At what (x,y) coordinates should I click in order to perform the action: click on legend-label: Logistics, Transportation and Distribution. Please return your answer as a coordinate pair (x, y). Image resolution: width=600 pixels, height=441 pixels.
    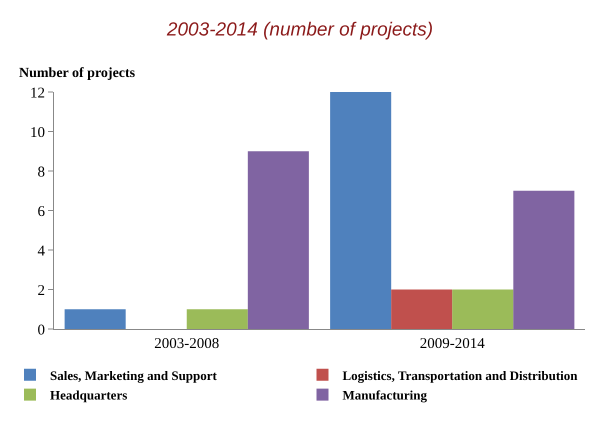
    Looking at the image, I should click on (460, 375).